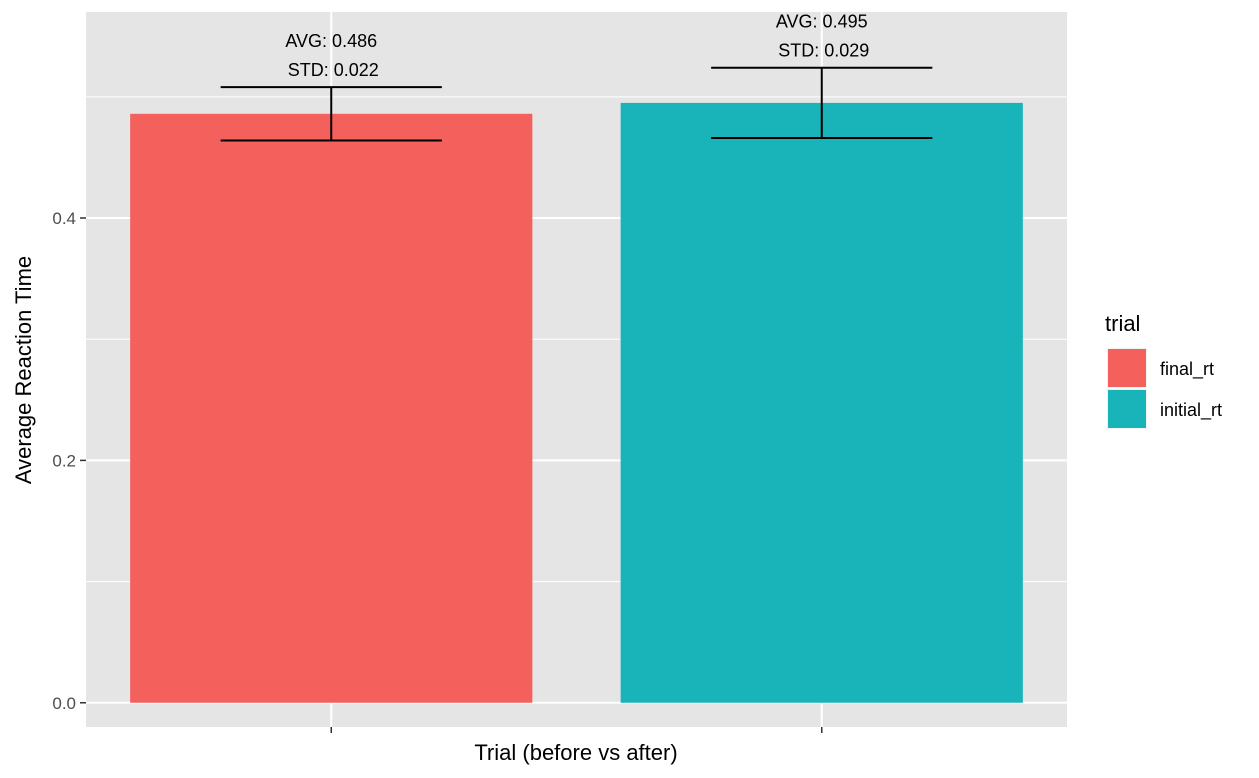 The width and height of the screenshot is (1259, 778). What do you see at coordinates (577, 46) in the screenshot?
I see `bar-annotations: AVG: 0.486 STD: 0.022 AVG: 0.495 STD: 0.029` at bounding box center [577, 46].